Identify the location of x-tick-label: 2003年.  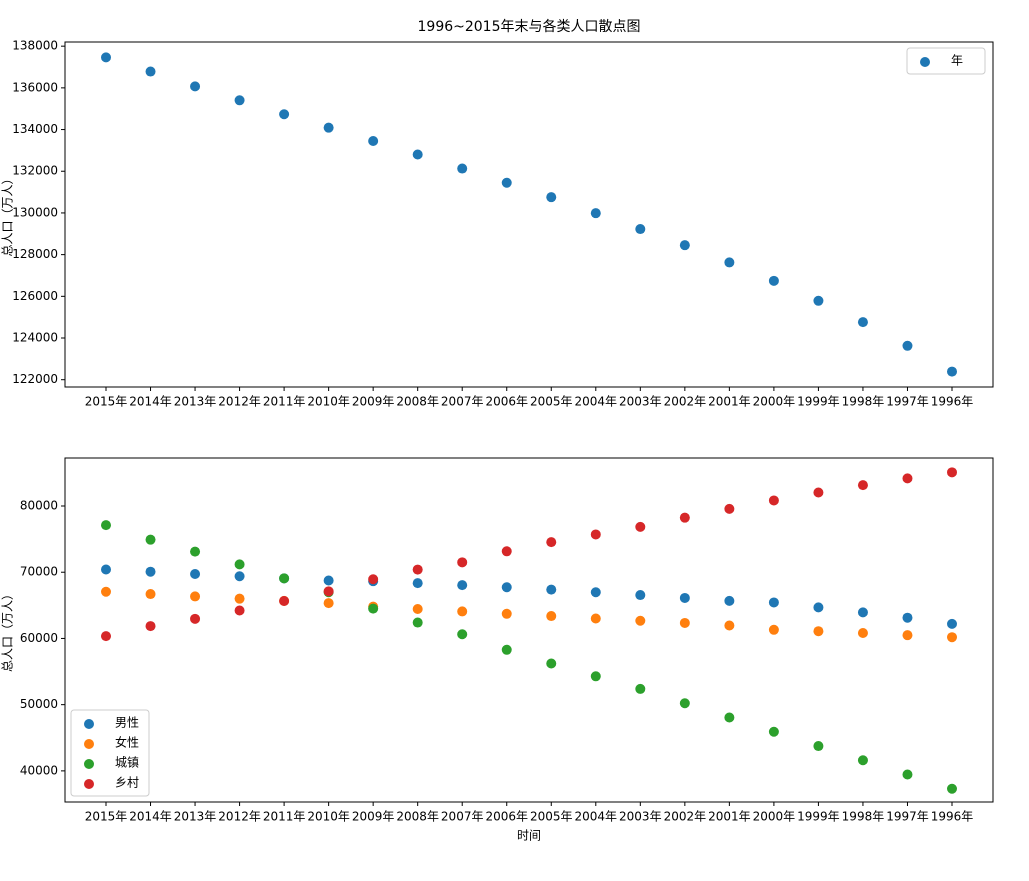
(640, 402).